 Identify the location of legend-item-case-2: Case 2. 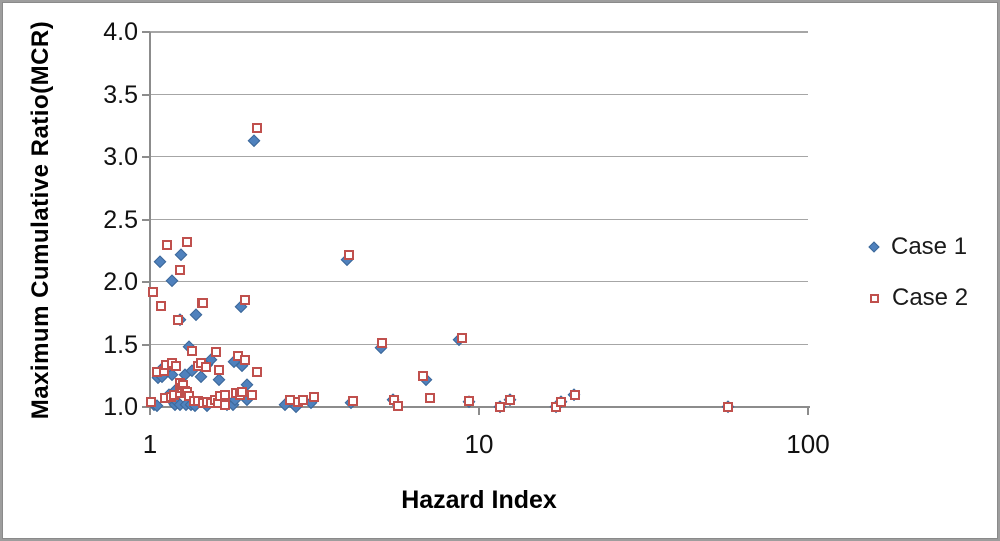
(919, 298).